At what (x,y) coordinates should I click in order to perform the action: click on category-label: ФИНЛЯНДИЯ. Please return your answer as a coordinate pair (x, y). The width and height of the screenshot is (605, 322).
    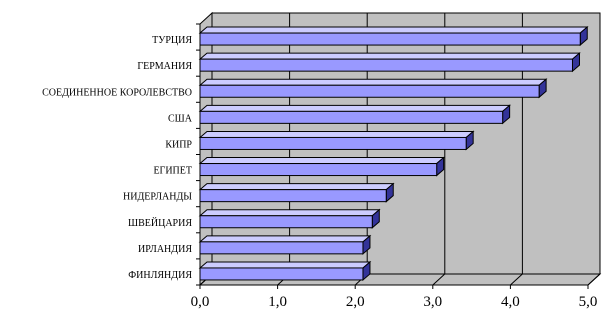
    Looking at the image, I should click on (160, 275).